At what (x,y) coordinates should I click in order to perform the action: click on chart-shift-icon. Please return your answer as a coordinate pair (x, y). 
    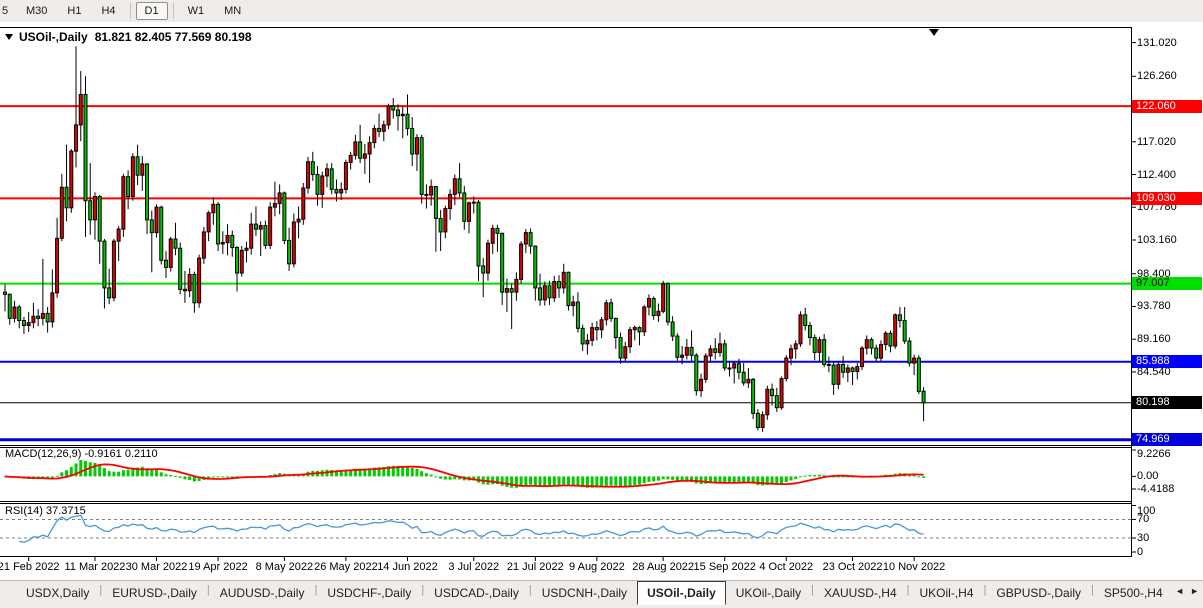
    Looking at the image, I should click on (934, 32).